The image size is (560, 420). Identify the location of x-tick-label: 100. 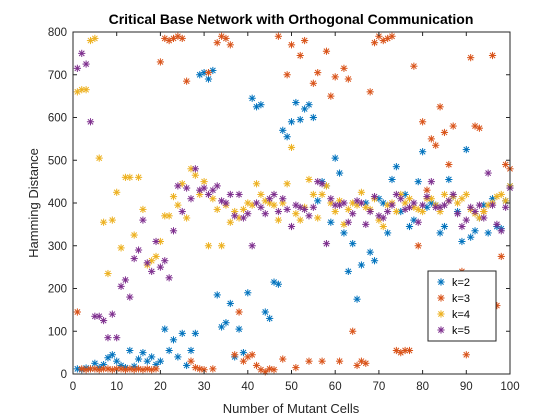
(509, 387).